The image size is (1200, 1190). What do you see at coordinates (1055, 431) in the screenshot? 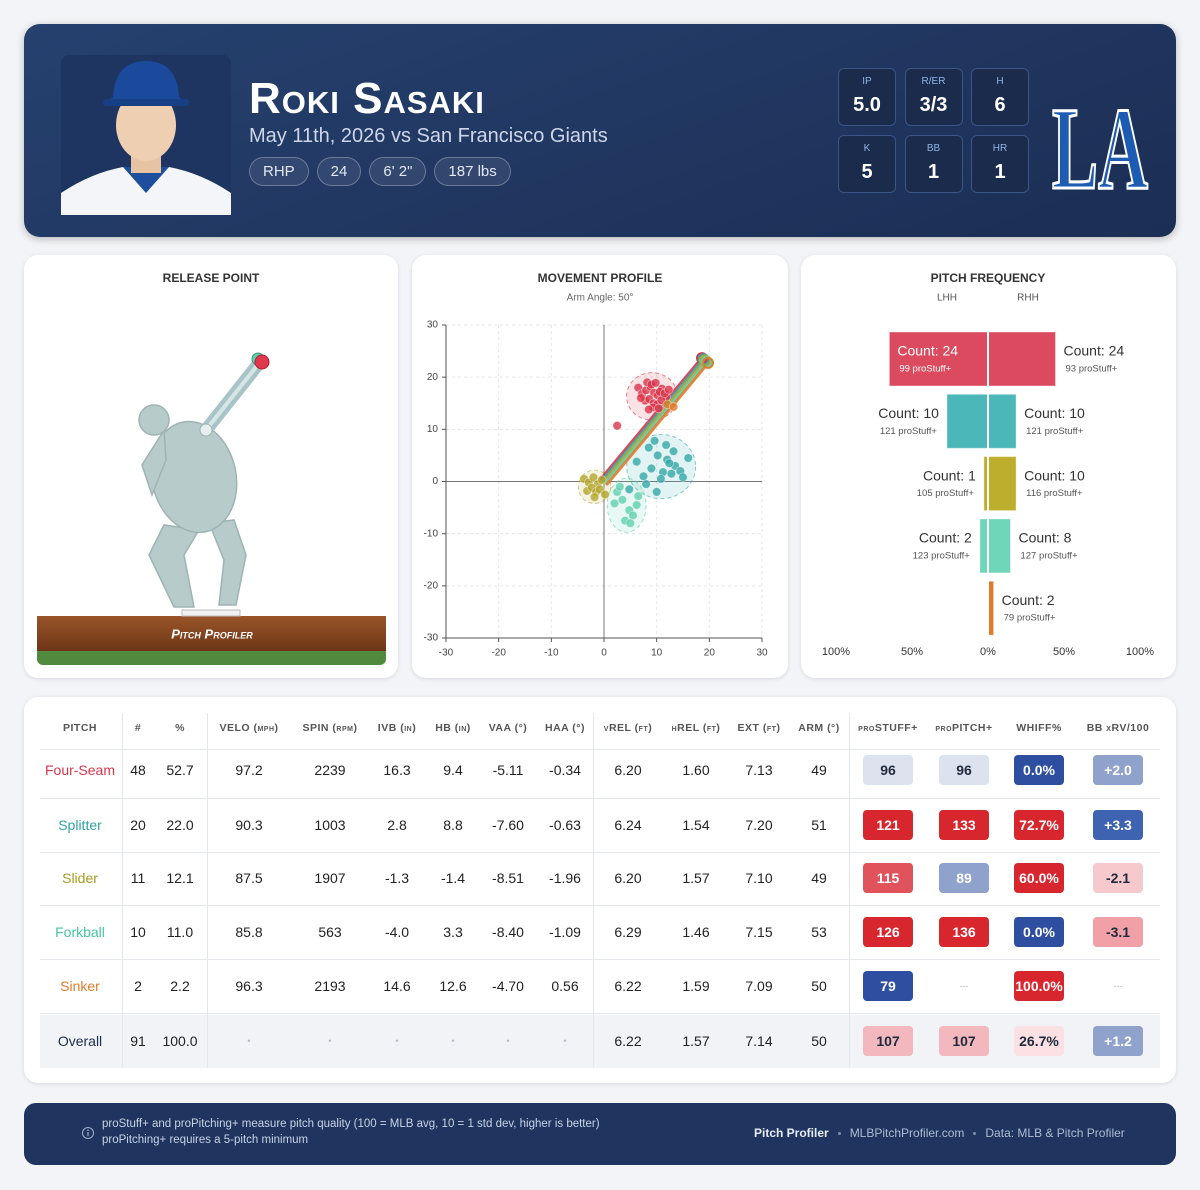
I see `stuff-label: 121 proStuff+` at bounding box center [1055, 431].